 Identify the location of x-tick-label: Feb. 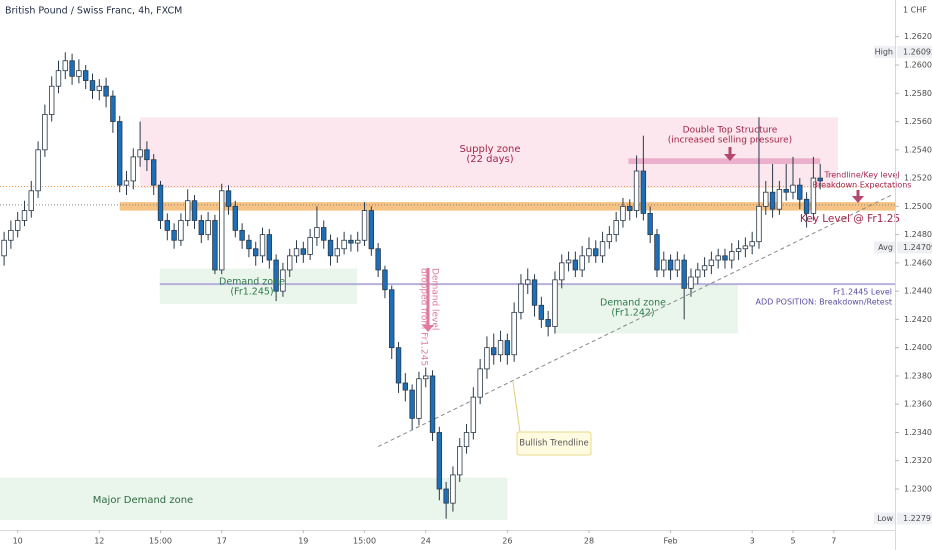
(670, 541).